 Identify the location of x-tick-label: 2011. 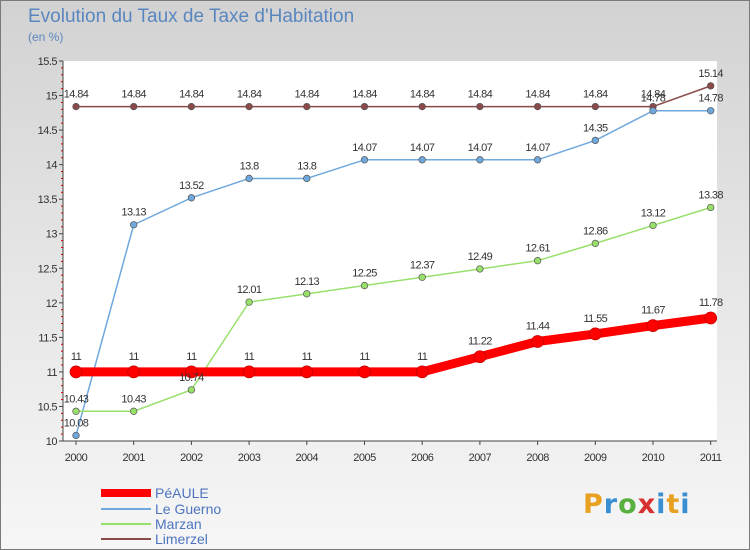
(711, 458).